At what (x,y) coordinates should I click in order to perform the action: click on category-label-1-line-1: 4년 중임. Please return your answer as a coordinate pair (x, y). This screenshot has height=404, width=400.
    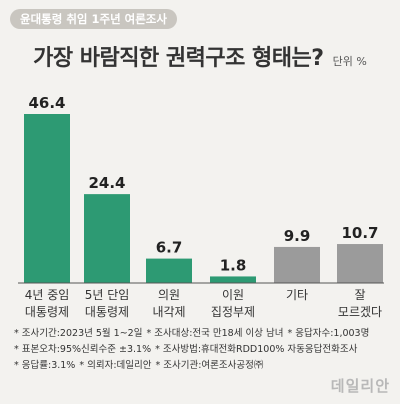
    Looking at the image, I should click on (47, 295).